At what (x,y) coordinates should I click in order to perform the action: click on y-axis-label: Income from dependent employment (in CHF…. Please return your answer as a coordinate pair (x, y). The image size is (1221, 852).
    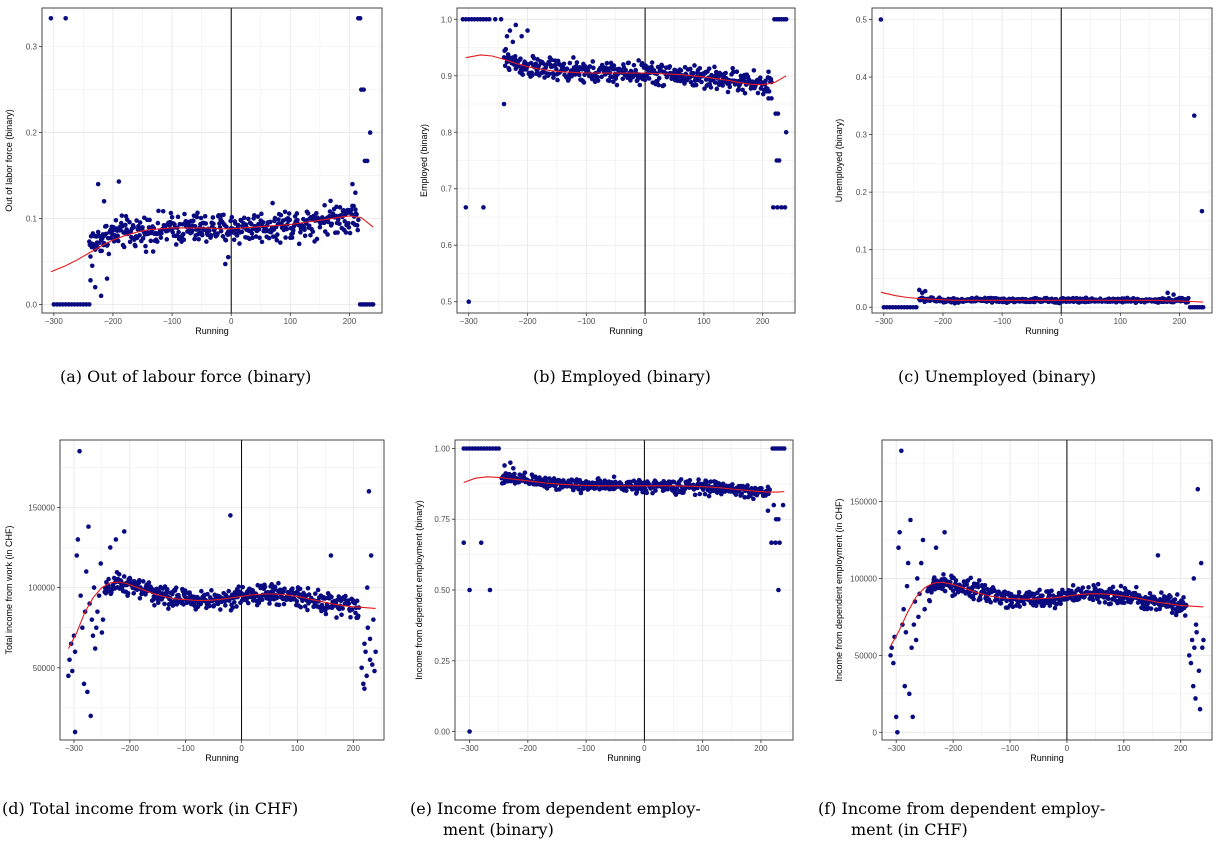
    Looking at the image, I should click on (839, 589).